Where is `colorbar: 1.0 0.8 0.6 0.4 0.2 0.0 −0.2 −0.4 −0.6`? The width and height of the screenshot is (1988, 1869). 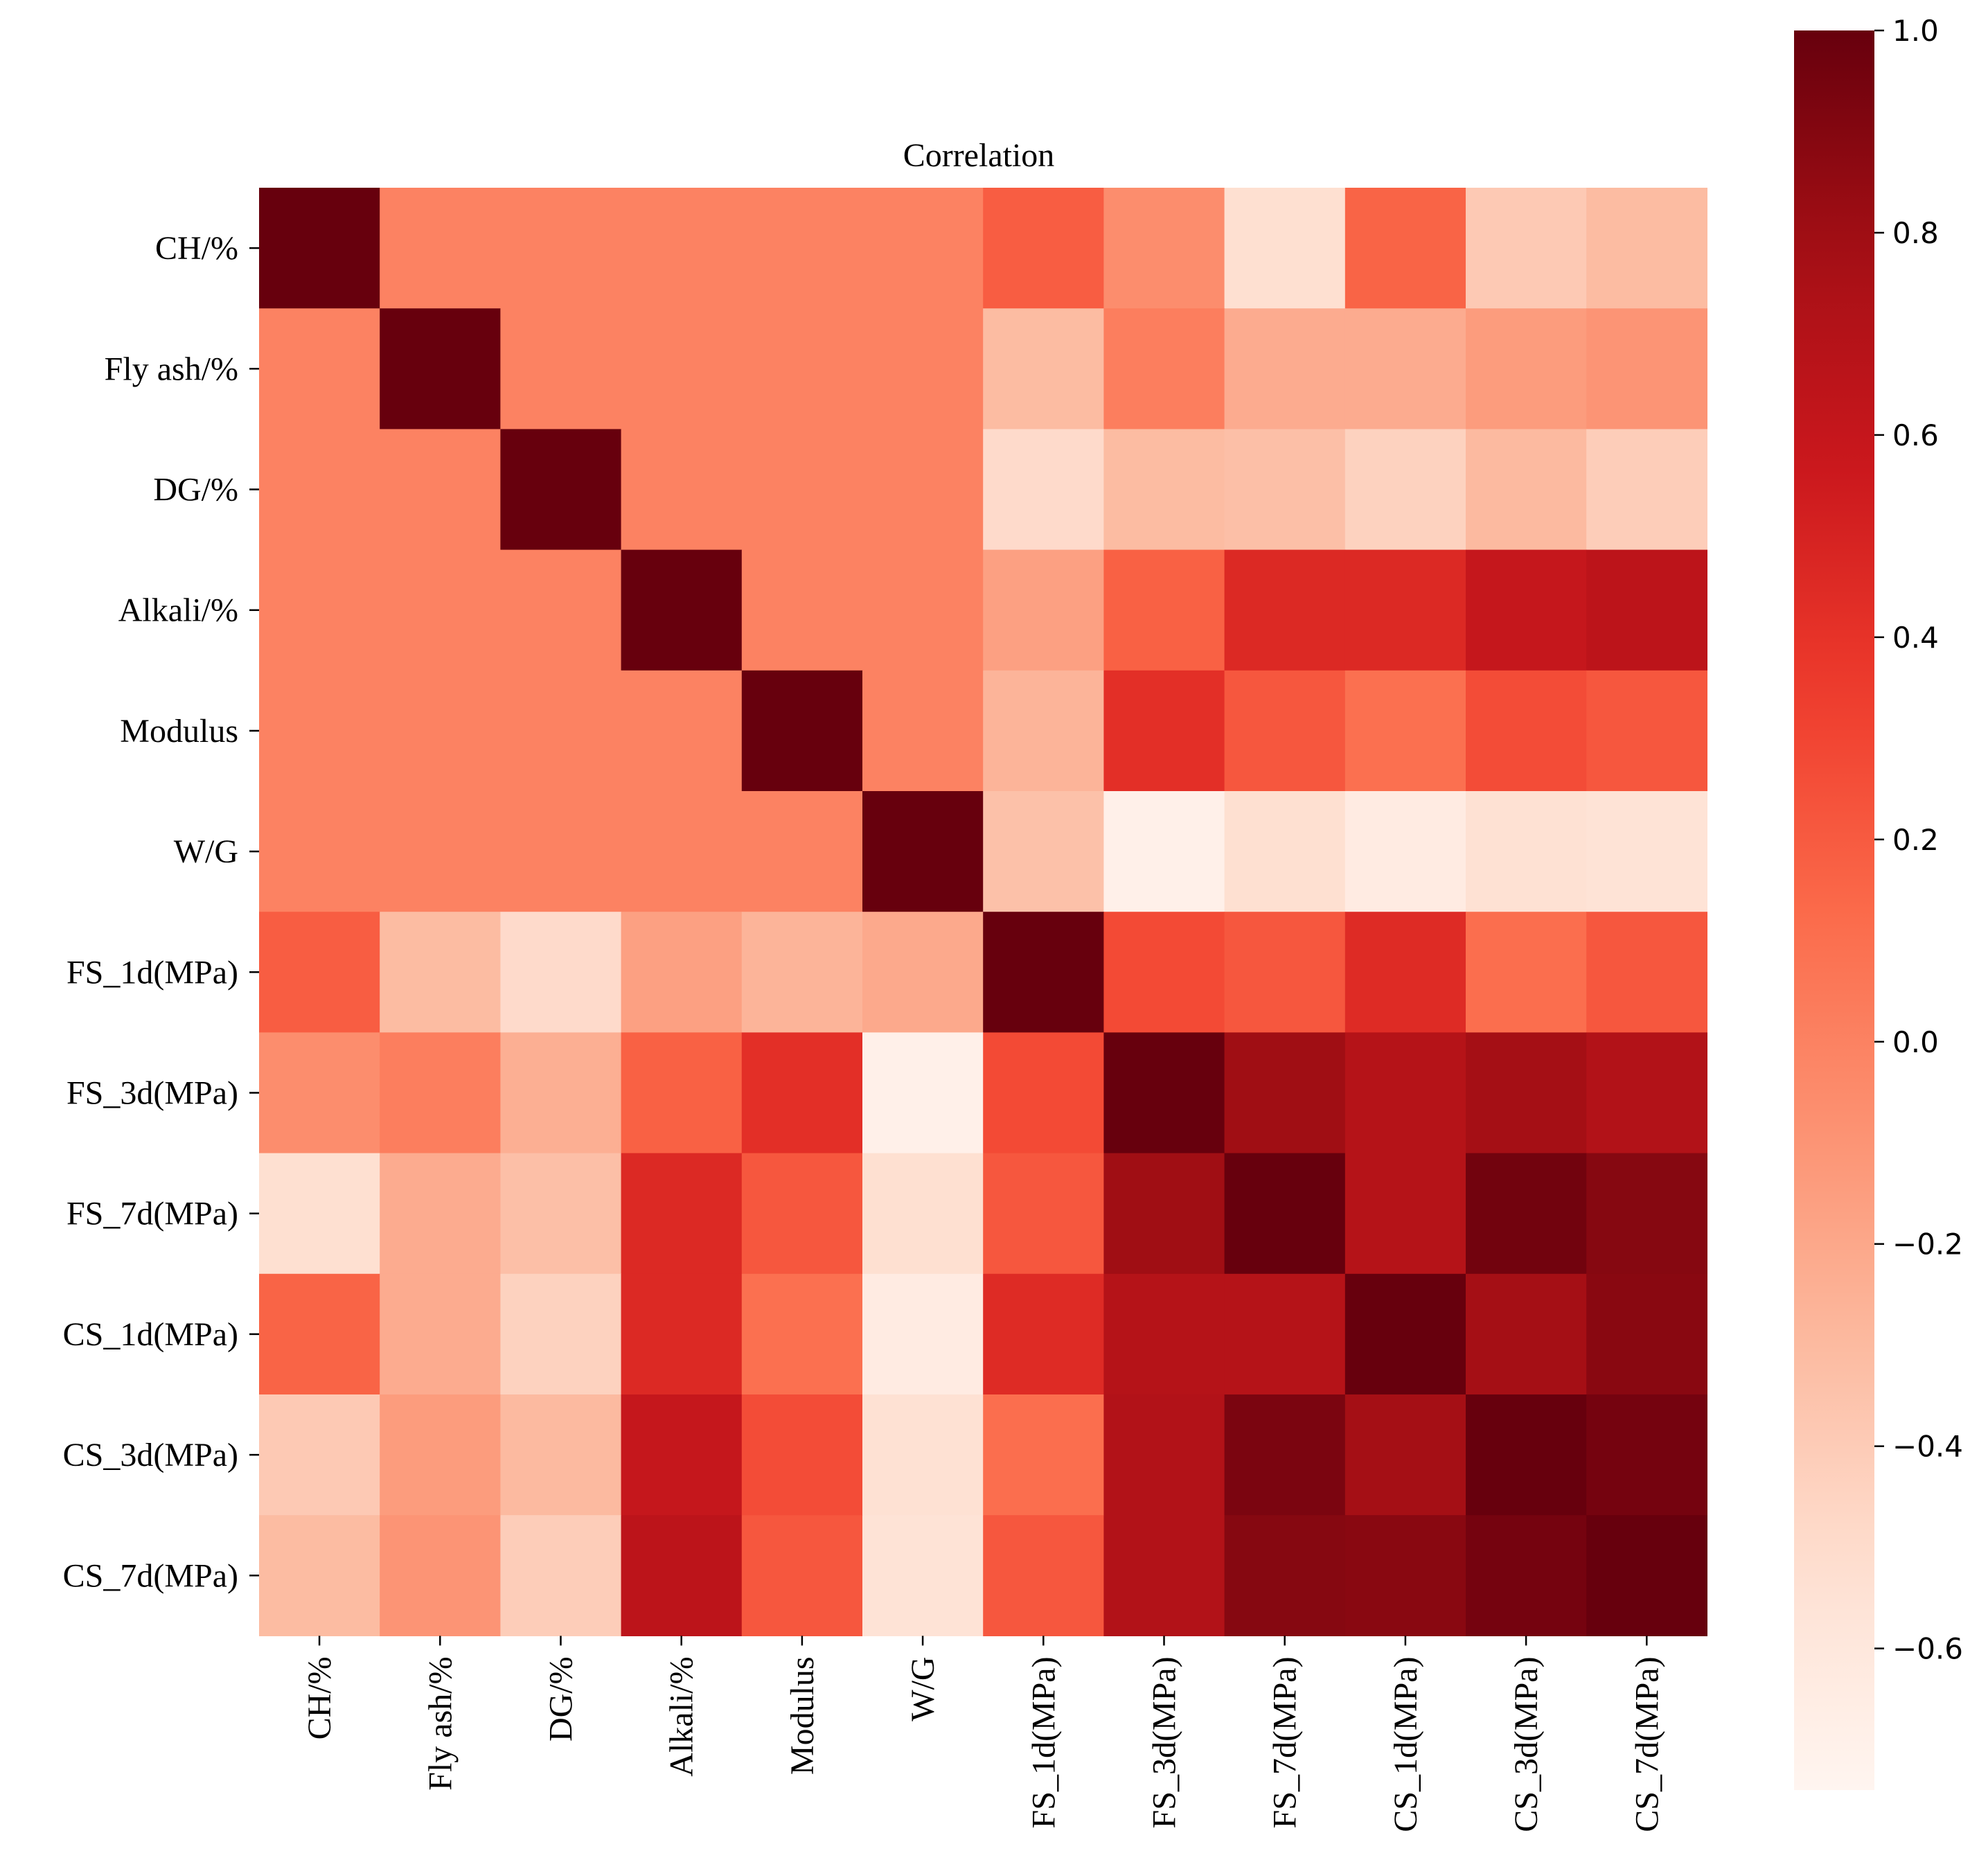
colorbar: 1.0 0.8 0.6 0.4 0.2 0.0 −0.2 −0.4 −0.6 is located at coordinates (1878, 902).